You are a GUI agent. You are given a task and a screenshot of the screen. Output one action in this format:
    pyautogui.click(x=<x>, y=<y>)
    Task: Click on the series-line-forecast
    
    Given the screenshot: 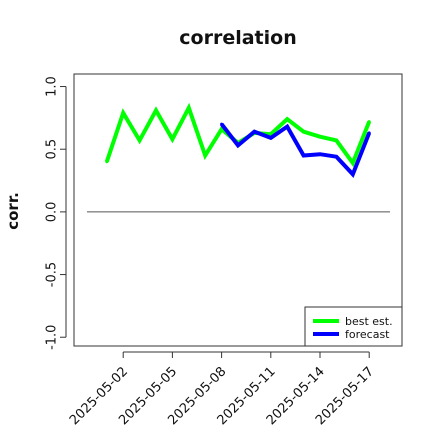 What is the action you would take?
    pyautogui.click(x=296, y=150)
    